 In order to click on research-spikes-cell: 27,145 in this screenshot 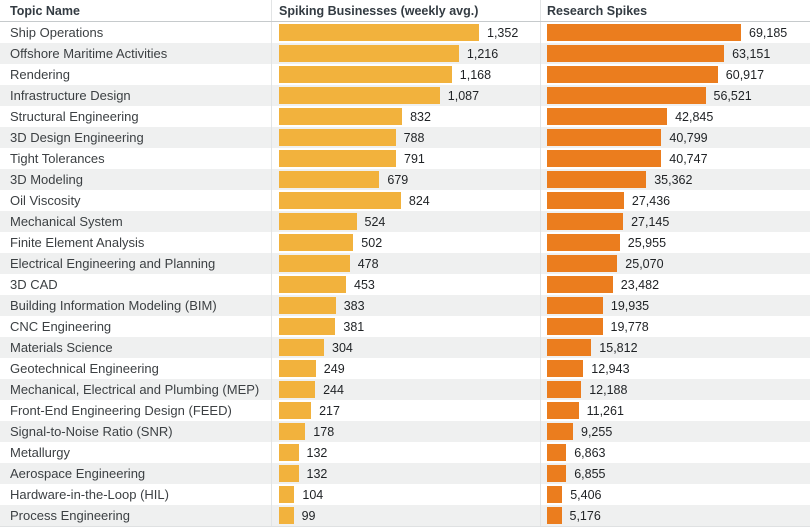, I will do `click(675, 221)`.